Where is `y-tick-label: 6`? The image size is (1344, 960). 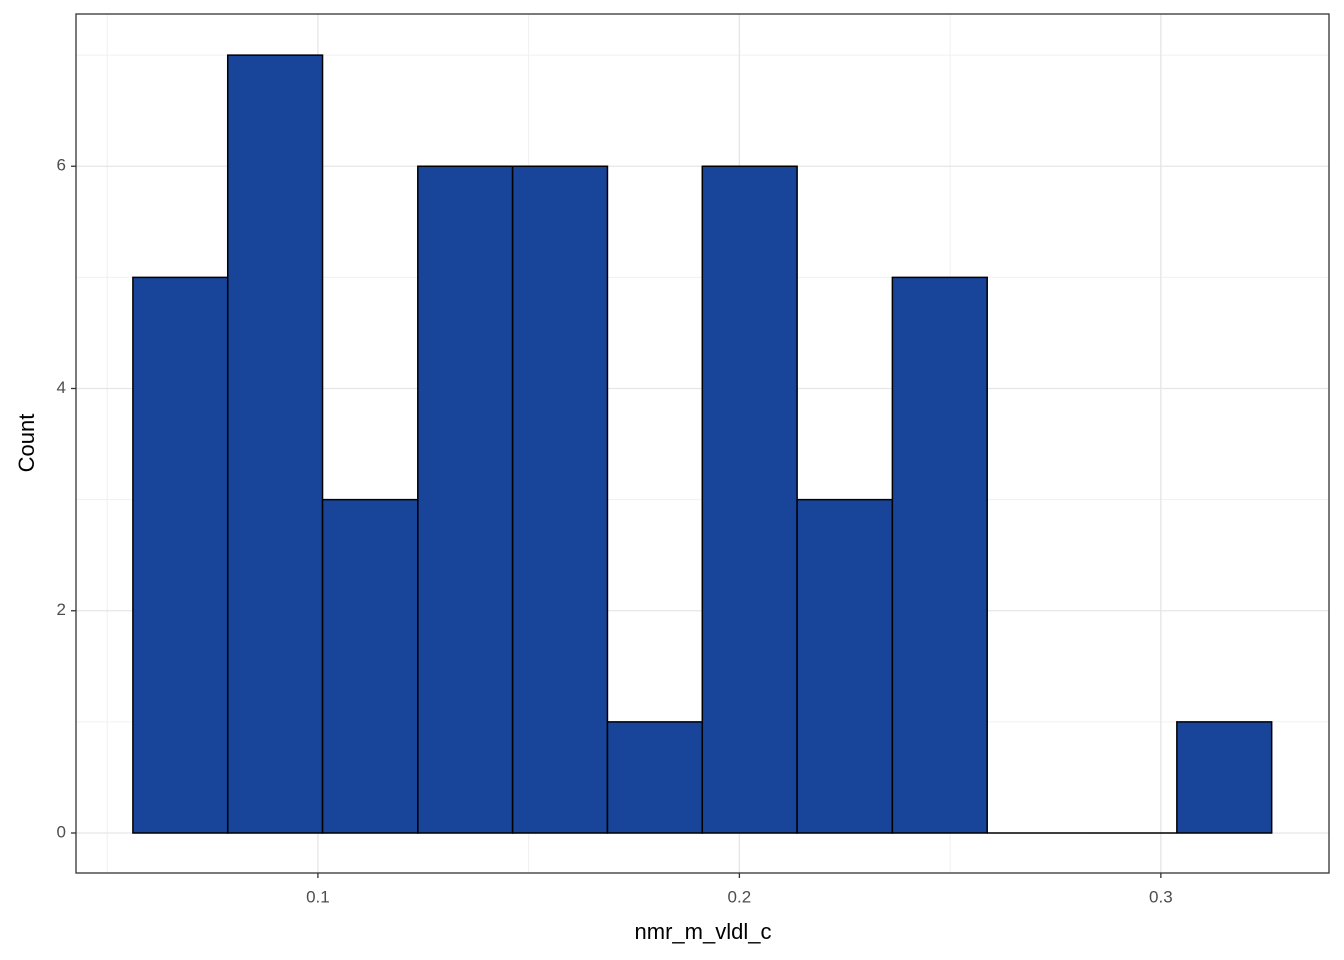
y-tick-label: 6 is located at coordinates (61, 165).